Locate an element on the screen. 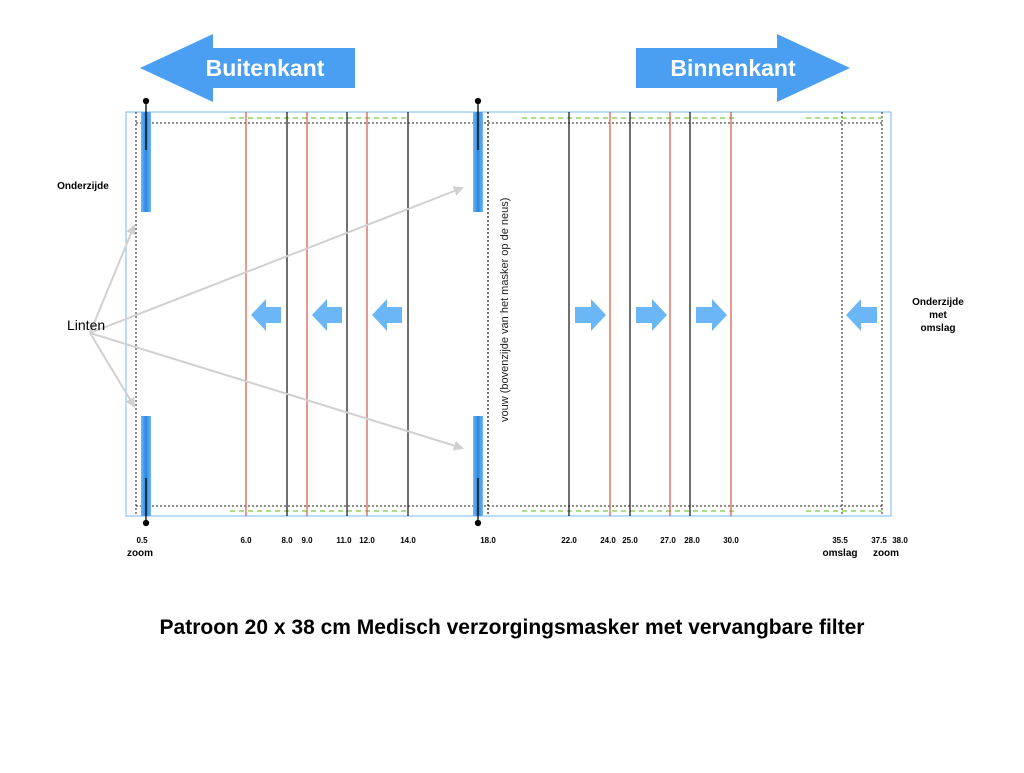 The image size is (1024, 773). fold-direction-arrows is located at coordinates (564, 315).